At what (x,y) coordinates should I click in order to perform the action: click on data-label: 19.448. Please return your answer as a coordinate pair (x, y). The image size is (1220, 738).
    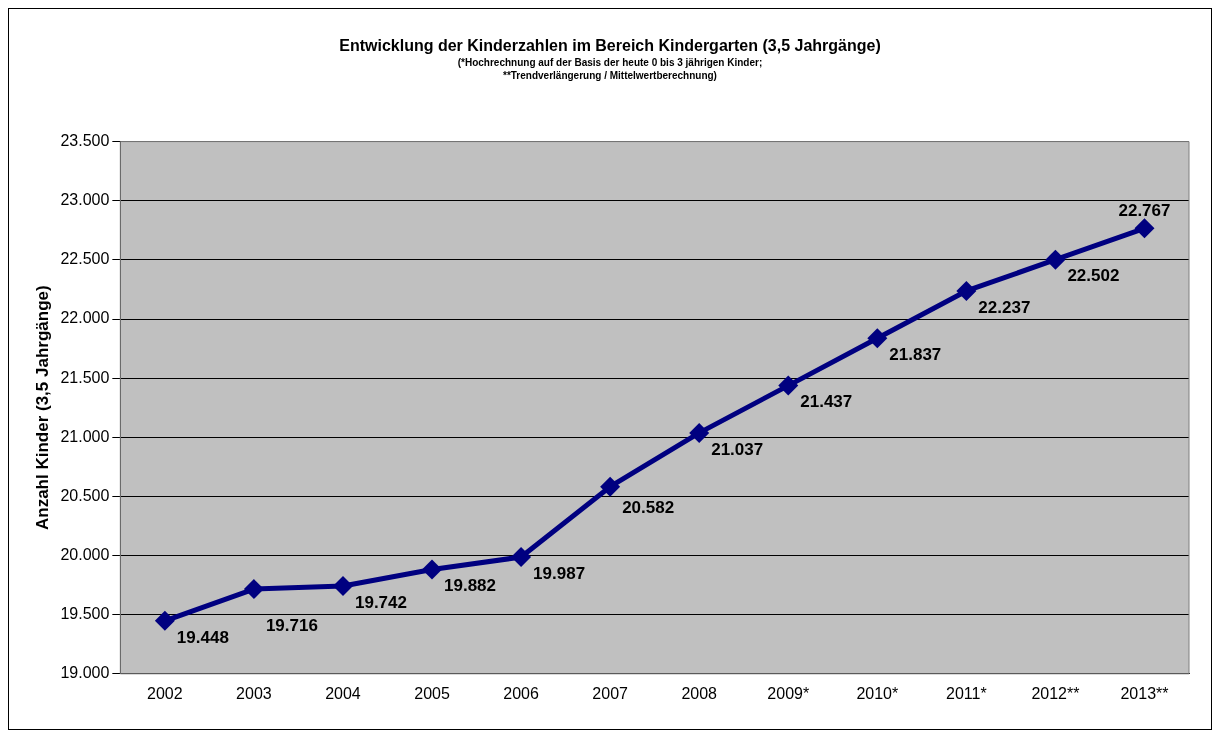
    Looking at the image, I should click on (202, 637).